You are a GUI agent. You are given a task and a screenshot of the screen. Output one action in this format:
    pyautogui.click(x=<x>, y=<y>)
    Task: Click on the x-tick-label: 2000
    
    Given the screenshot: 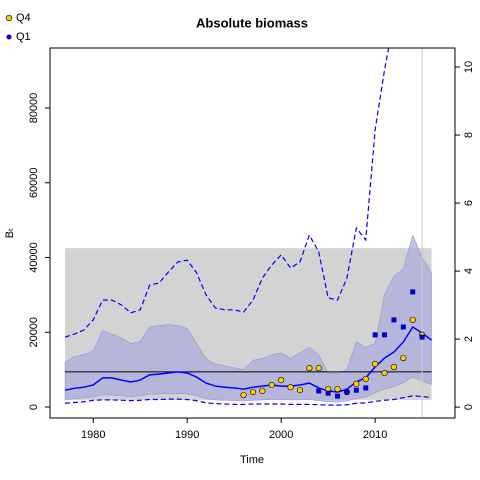 What is the action you would take?
    pyautogui.click(x=281, y=435)
    